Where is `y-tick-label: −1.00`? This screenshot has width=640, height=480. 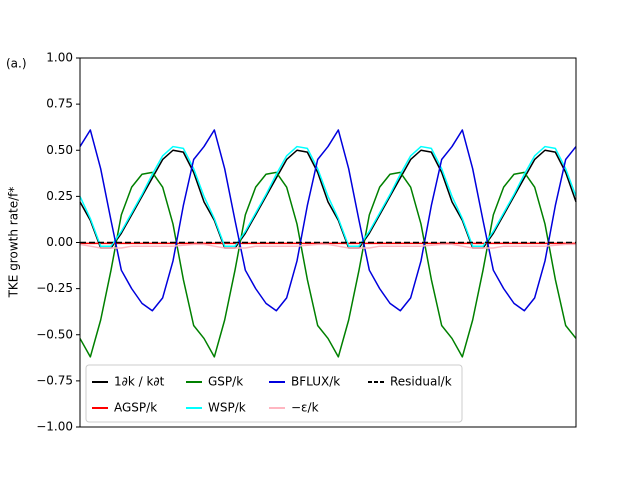 y-tick-label: −1.00 is located at coordinates (54, 427).